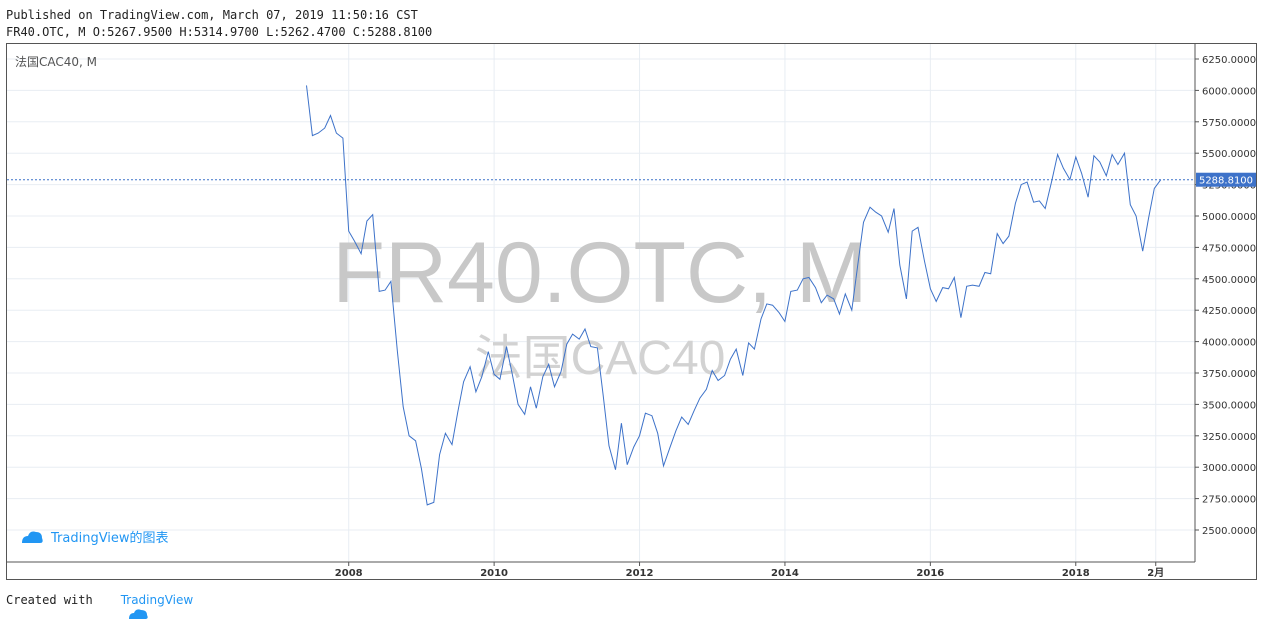  I want to click on current-price-label: 5288.8100, so click(1226, 181).